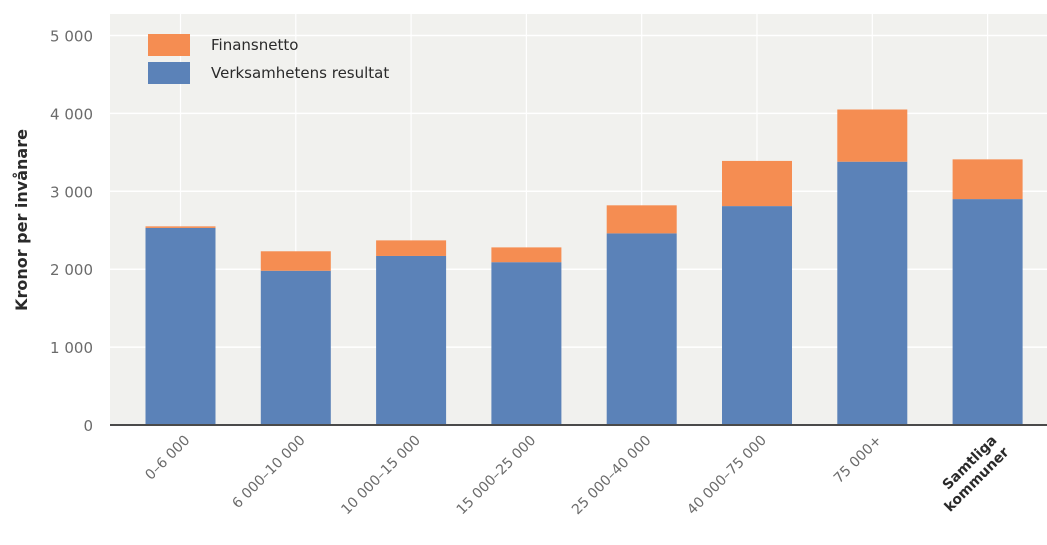 The height and width of the screenshot is (545, 1047). I want to click on x-tick-label: 40 000–75 000, so click(727, 476).